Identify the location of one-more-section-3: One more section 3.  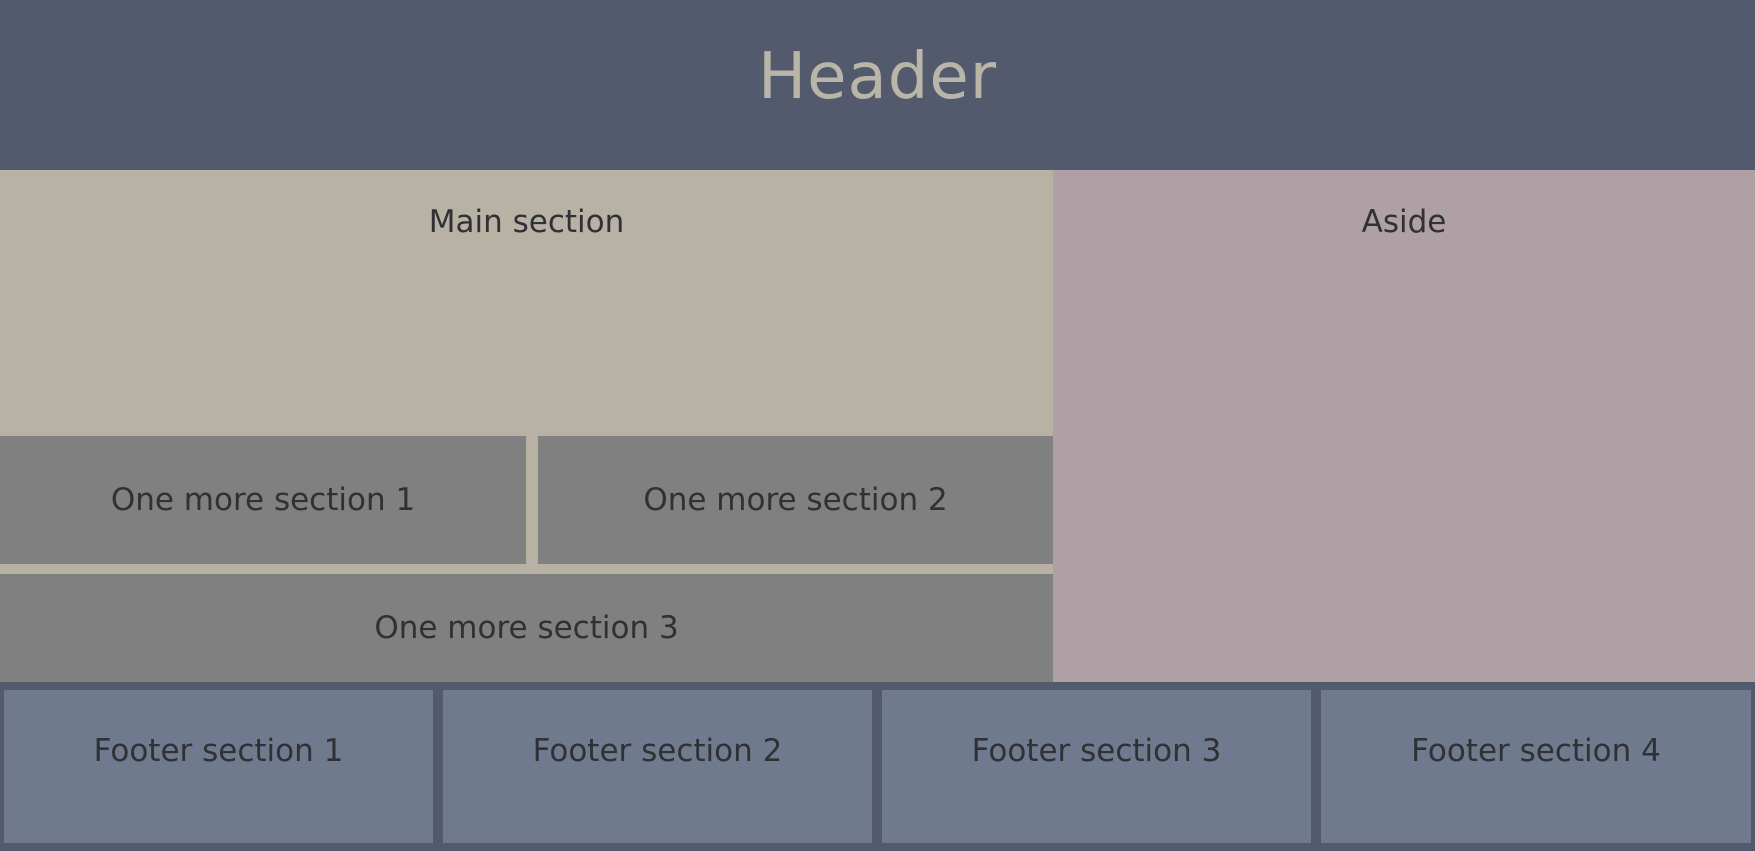
(526, 628).